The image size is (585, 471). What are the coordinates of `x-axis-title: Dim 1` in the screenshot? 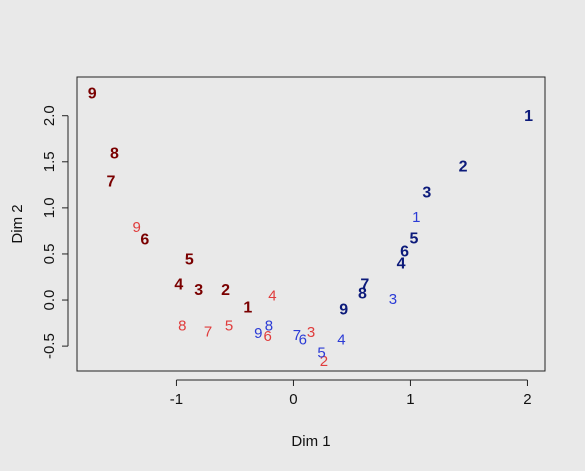 It's located at (310, 441).